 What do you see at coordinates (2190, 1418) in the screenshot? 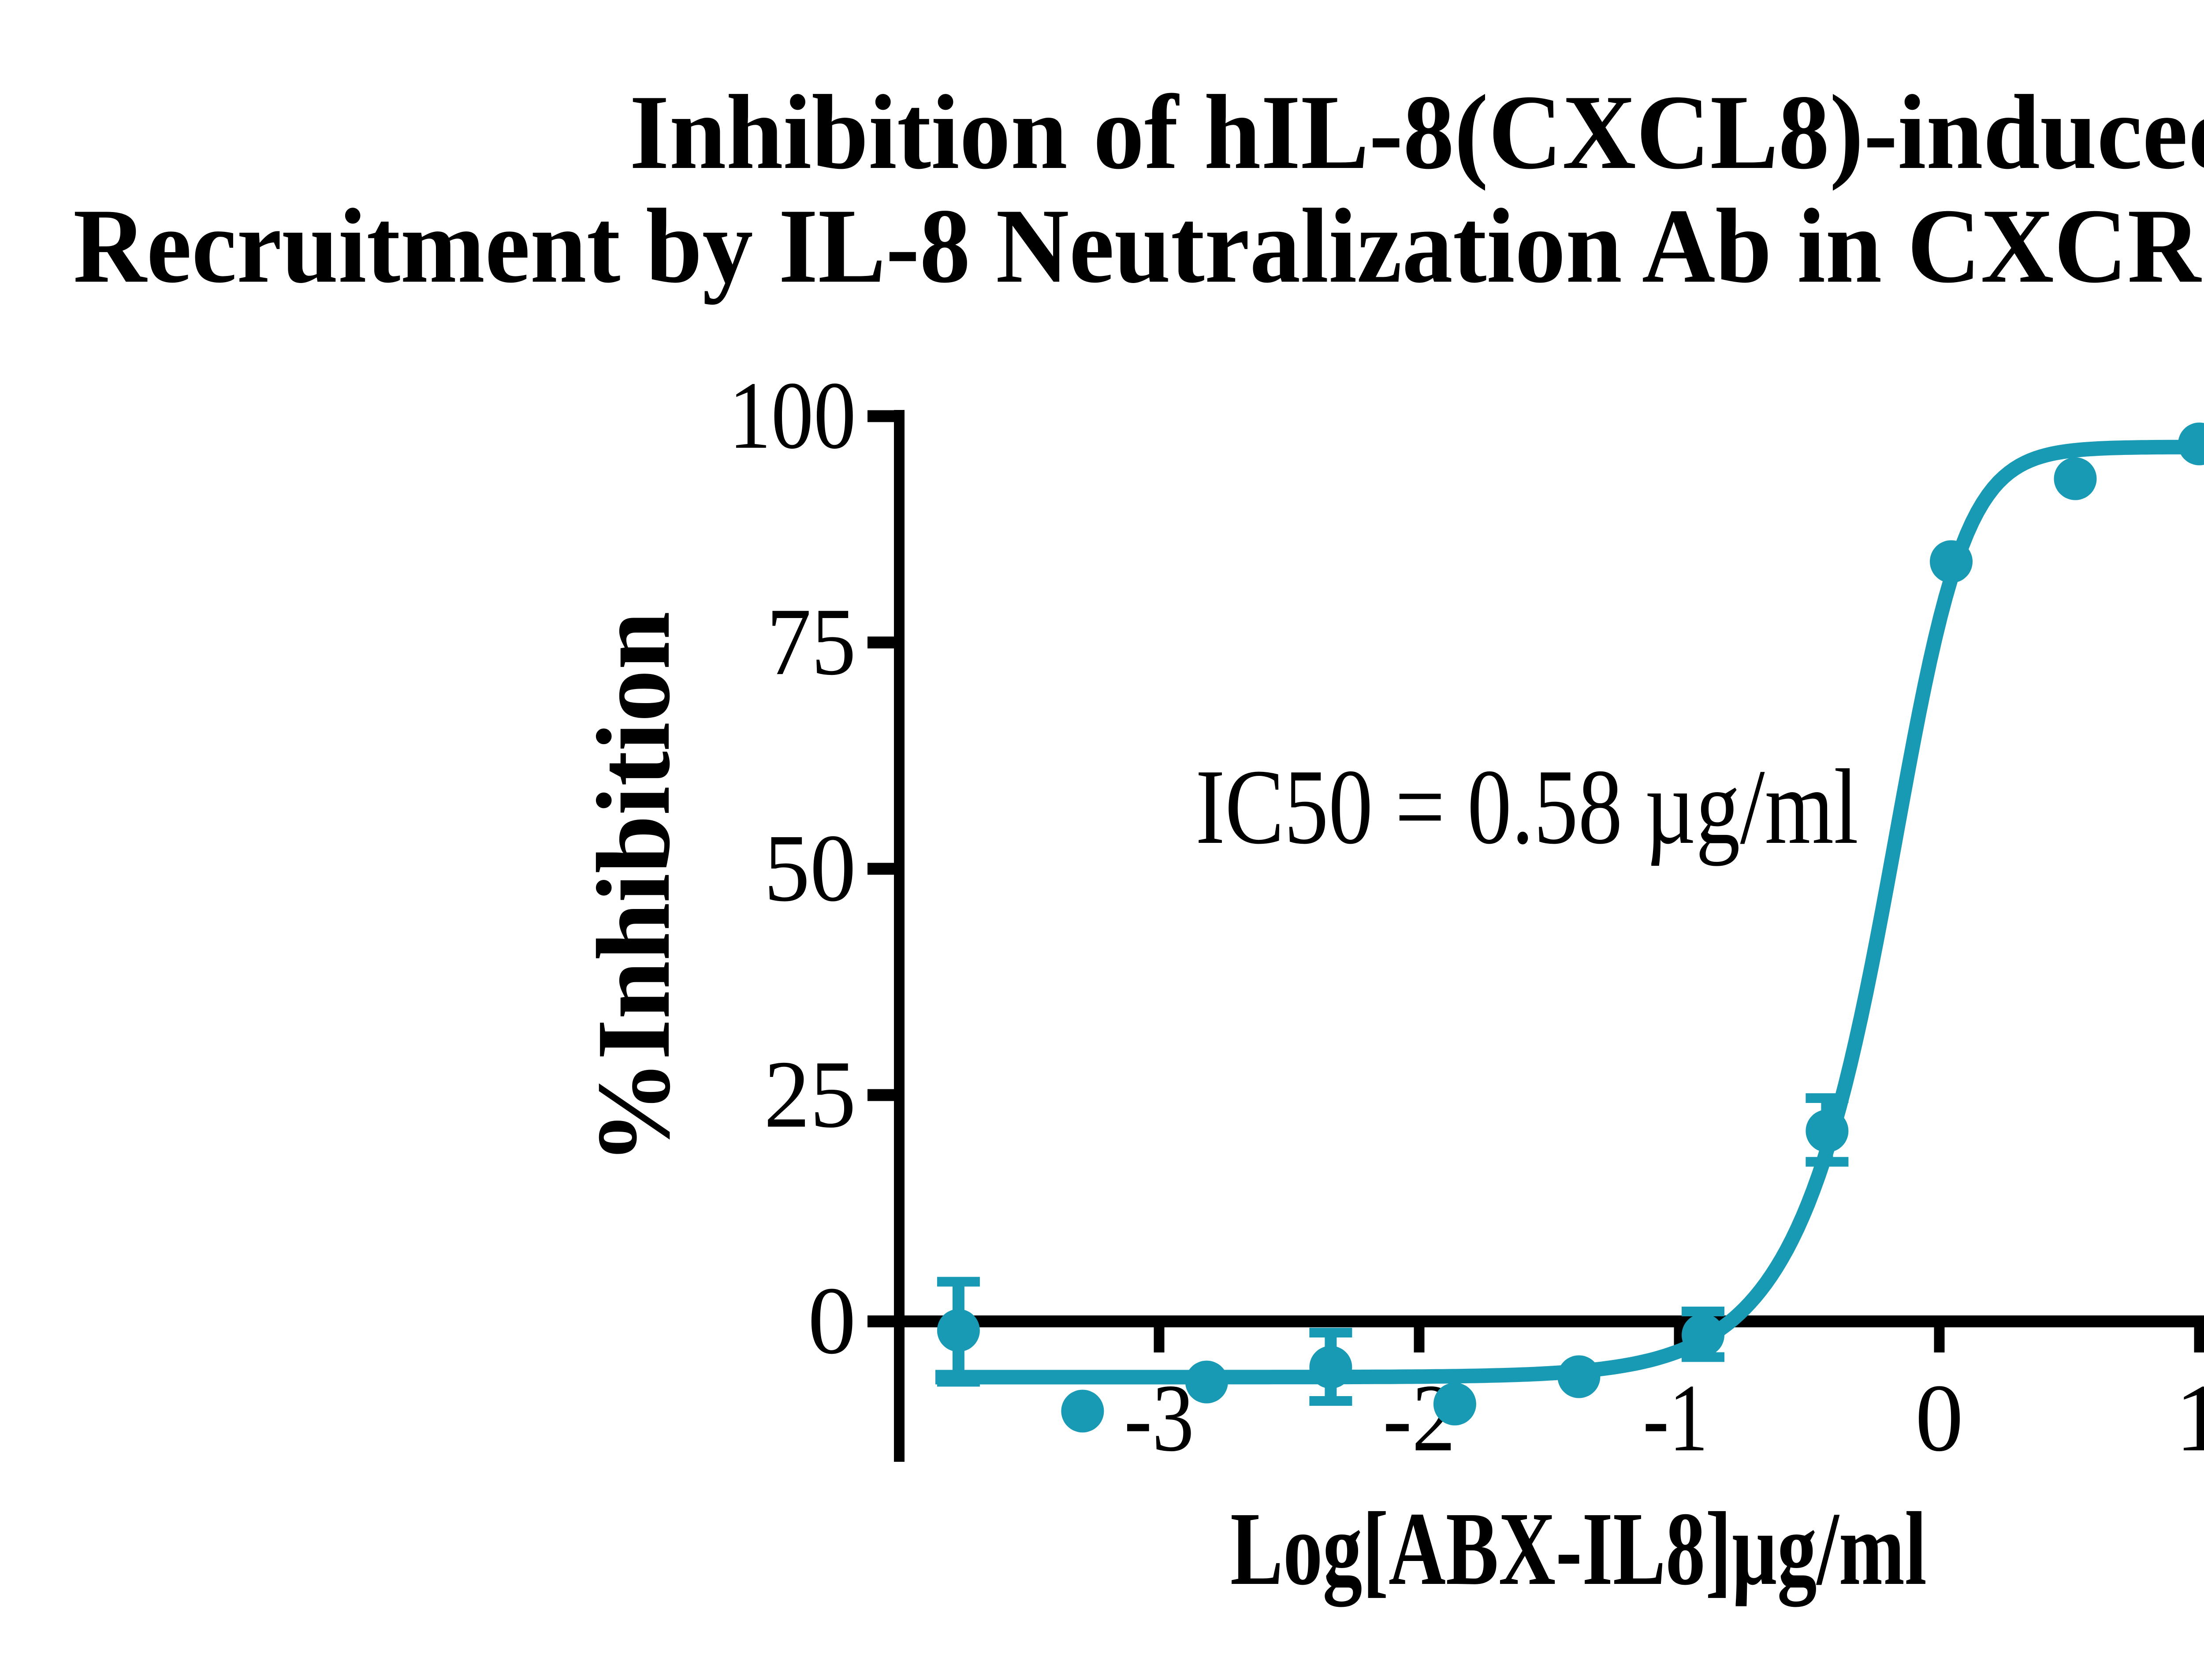
I see `svg-text: 1` at bounding box center [2190, 1418].